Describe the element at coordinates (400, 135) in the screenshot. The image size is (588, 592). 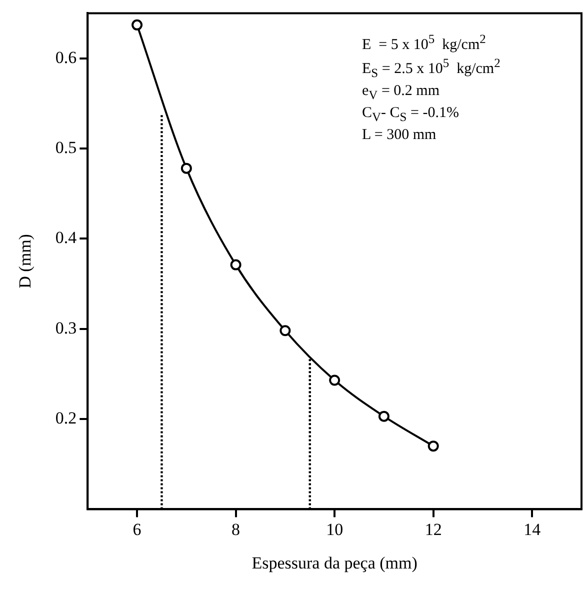
I see `annotation: L = 300 mm` at that location.